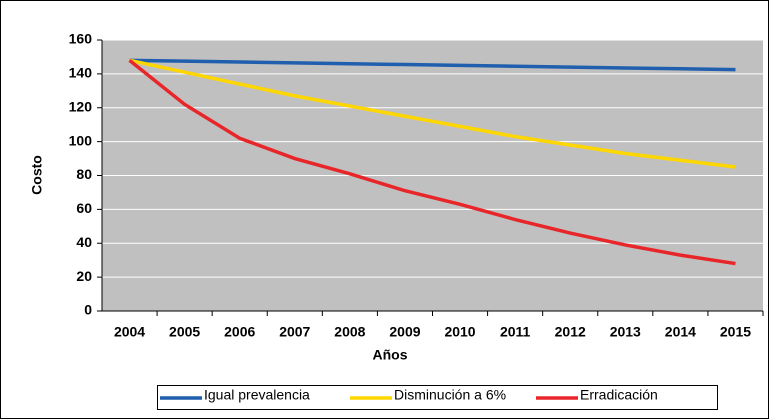  Describe the element at coordinates (184, 332) in the screenshot. I see `x-tick-label: 2005` at that location.